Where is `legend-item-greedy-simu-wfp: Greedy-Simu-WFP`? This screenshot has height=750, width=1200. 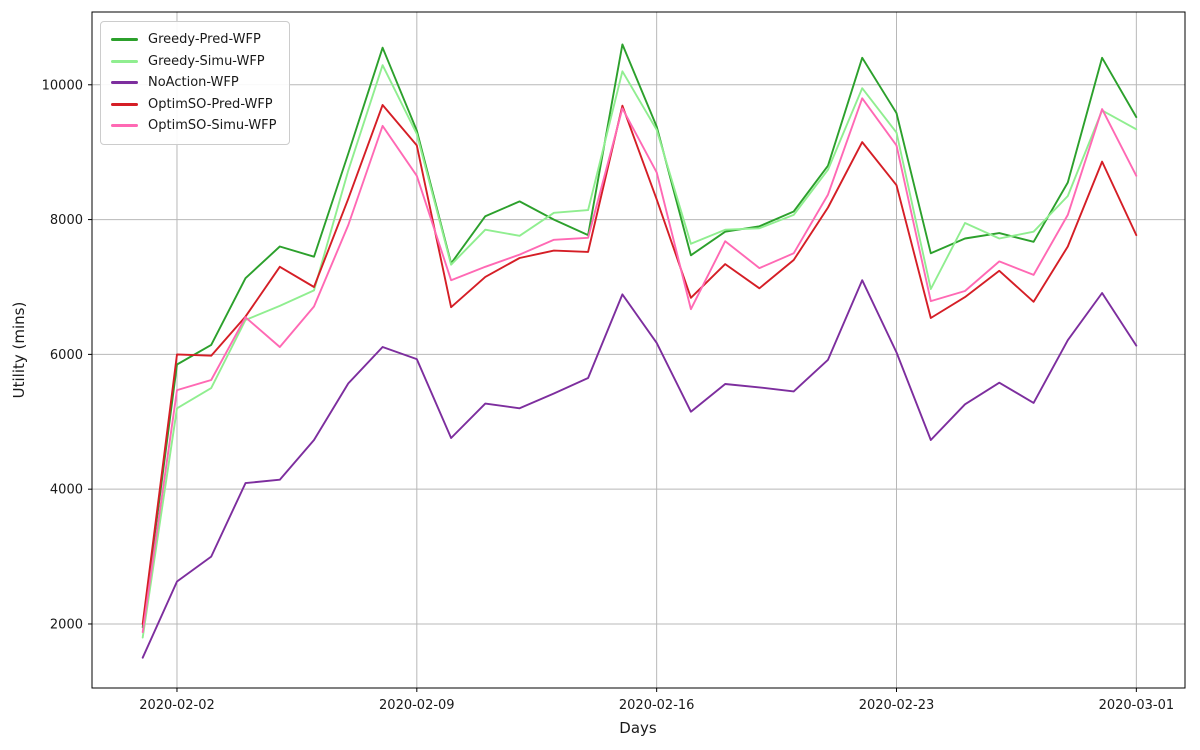 legend-item-greedy-simu-wfp: Greedy-Simu-WFP is located at coordinates (194, 62).